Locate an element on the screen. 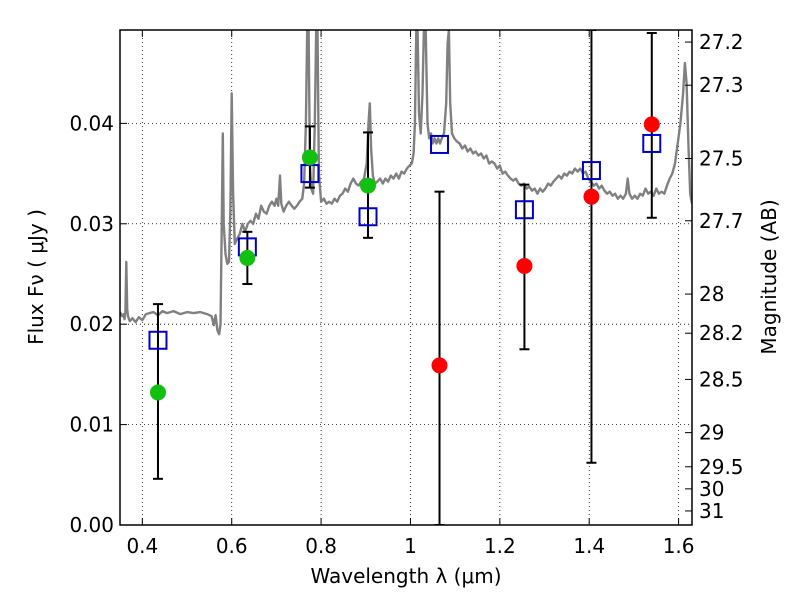 This screenshot has height=600, width=800. x-tick-label: 0.4 is located at coordinates (142, 546).